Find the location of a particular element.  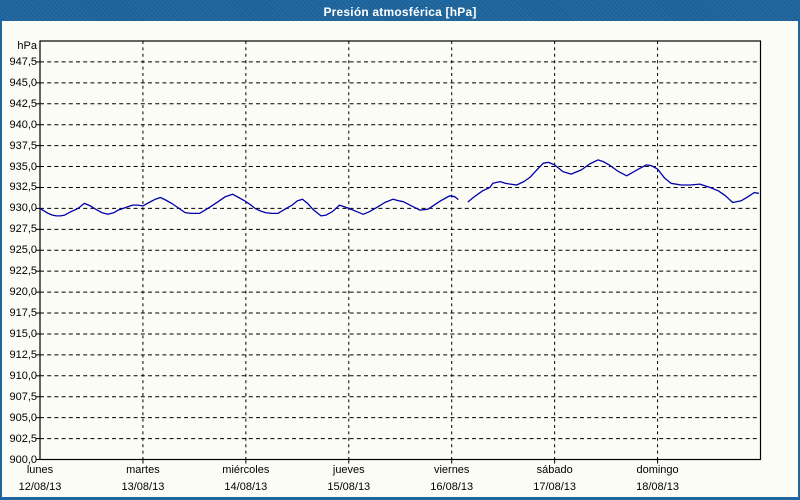

x-axis-date-label: 14/08/13 is located at coordinates (246, 487).